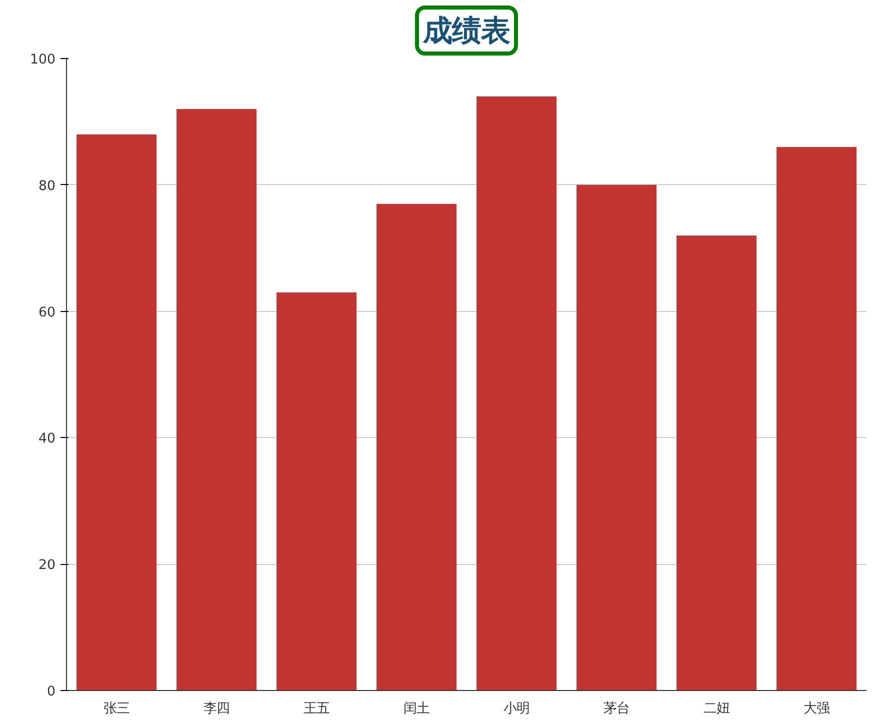 This screenshot has width=894, height=724. What do you see at coordinates (617, 709) in the screenshot?
I see `x-tick-label: 茅台` at bounding box center [617, 709].